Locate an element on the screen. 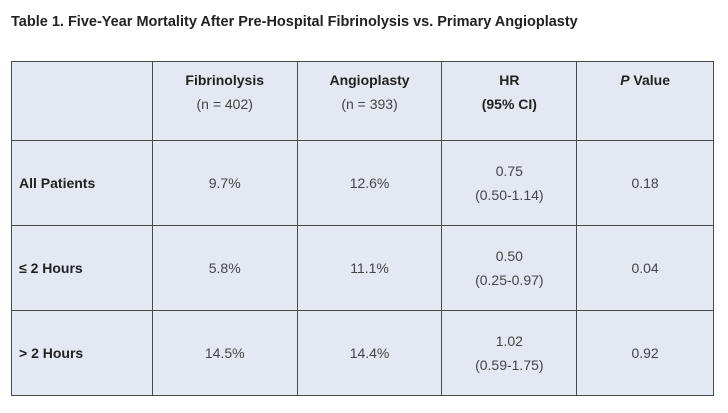 The image size is (728, 413). header-fibrinolysis-label: Fibrinolysis is located at coordinates (224, 80).